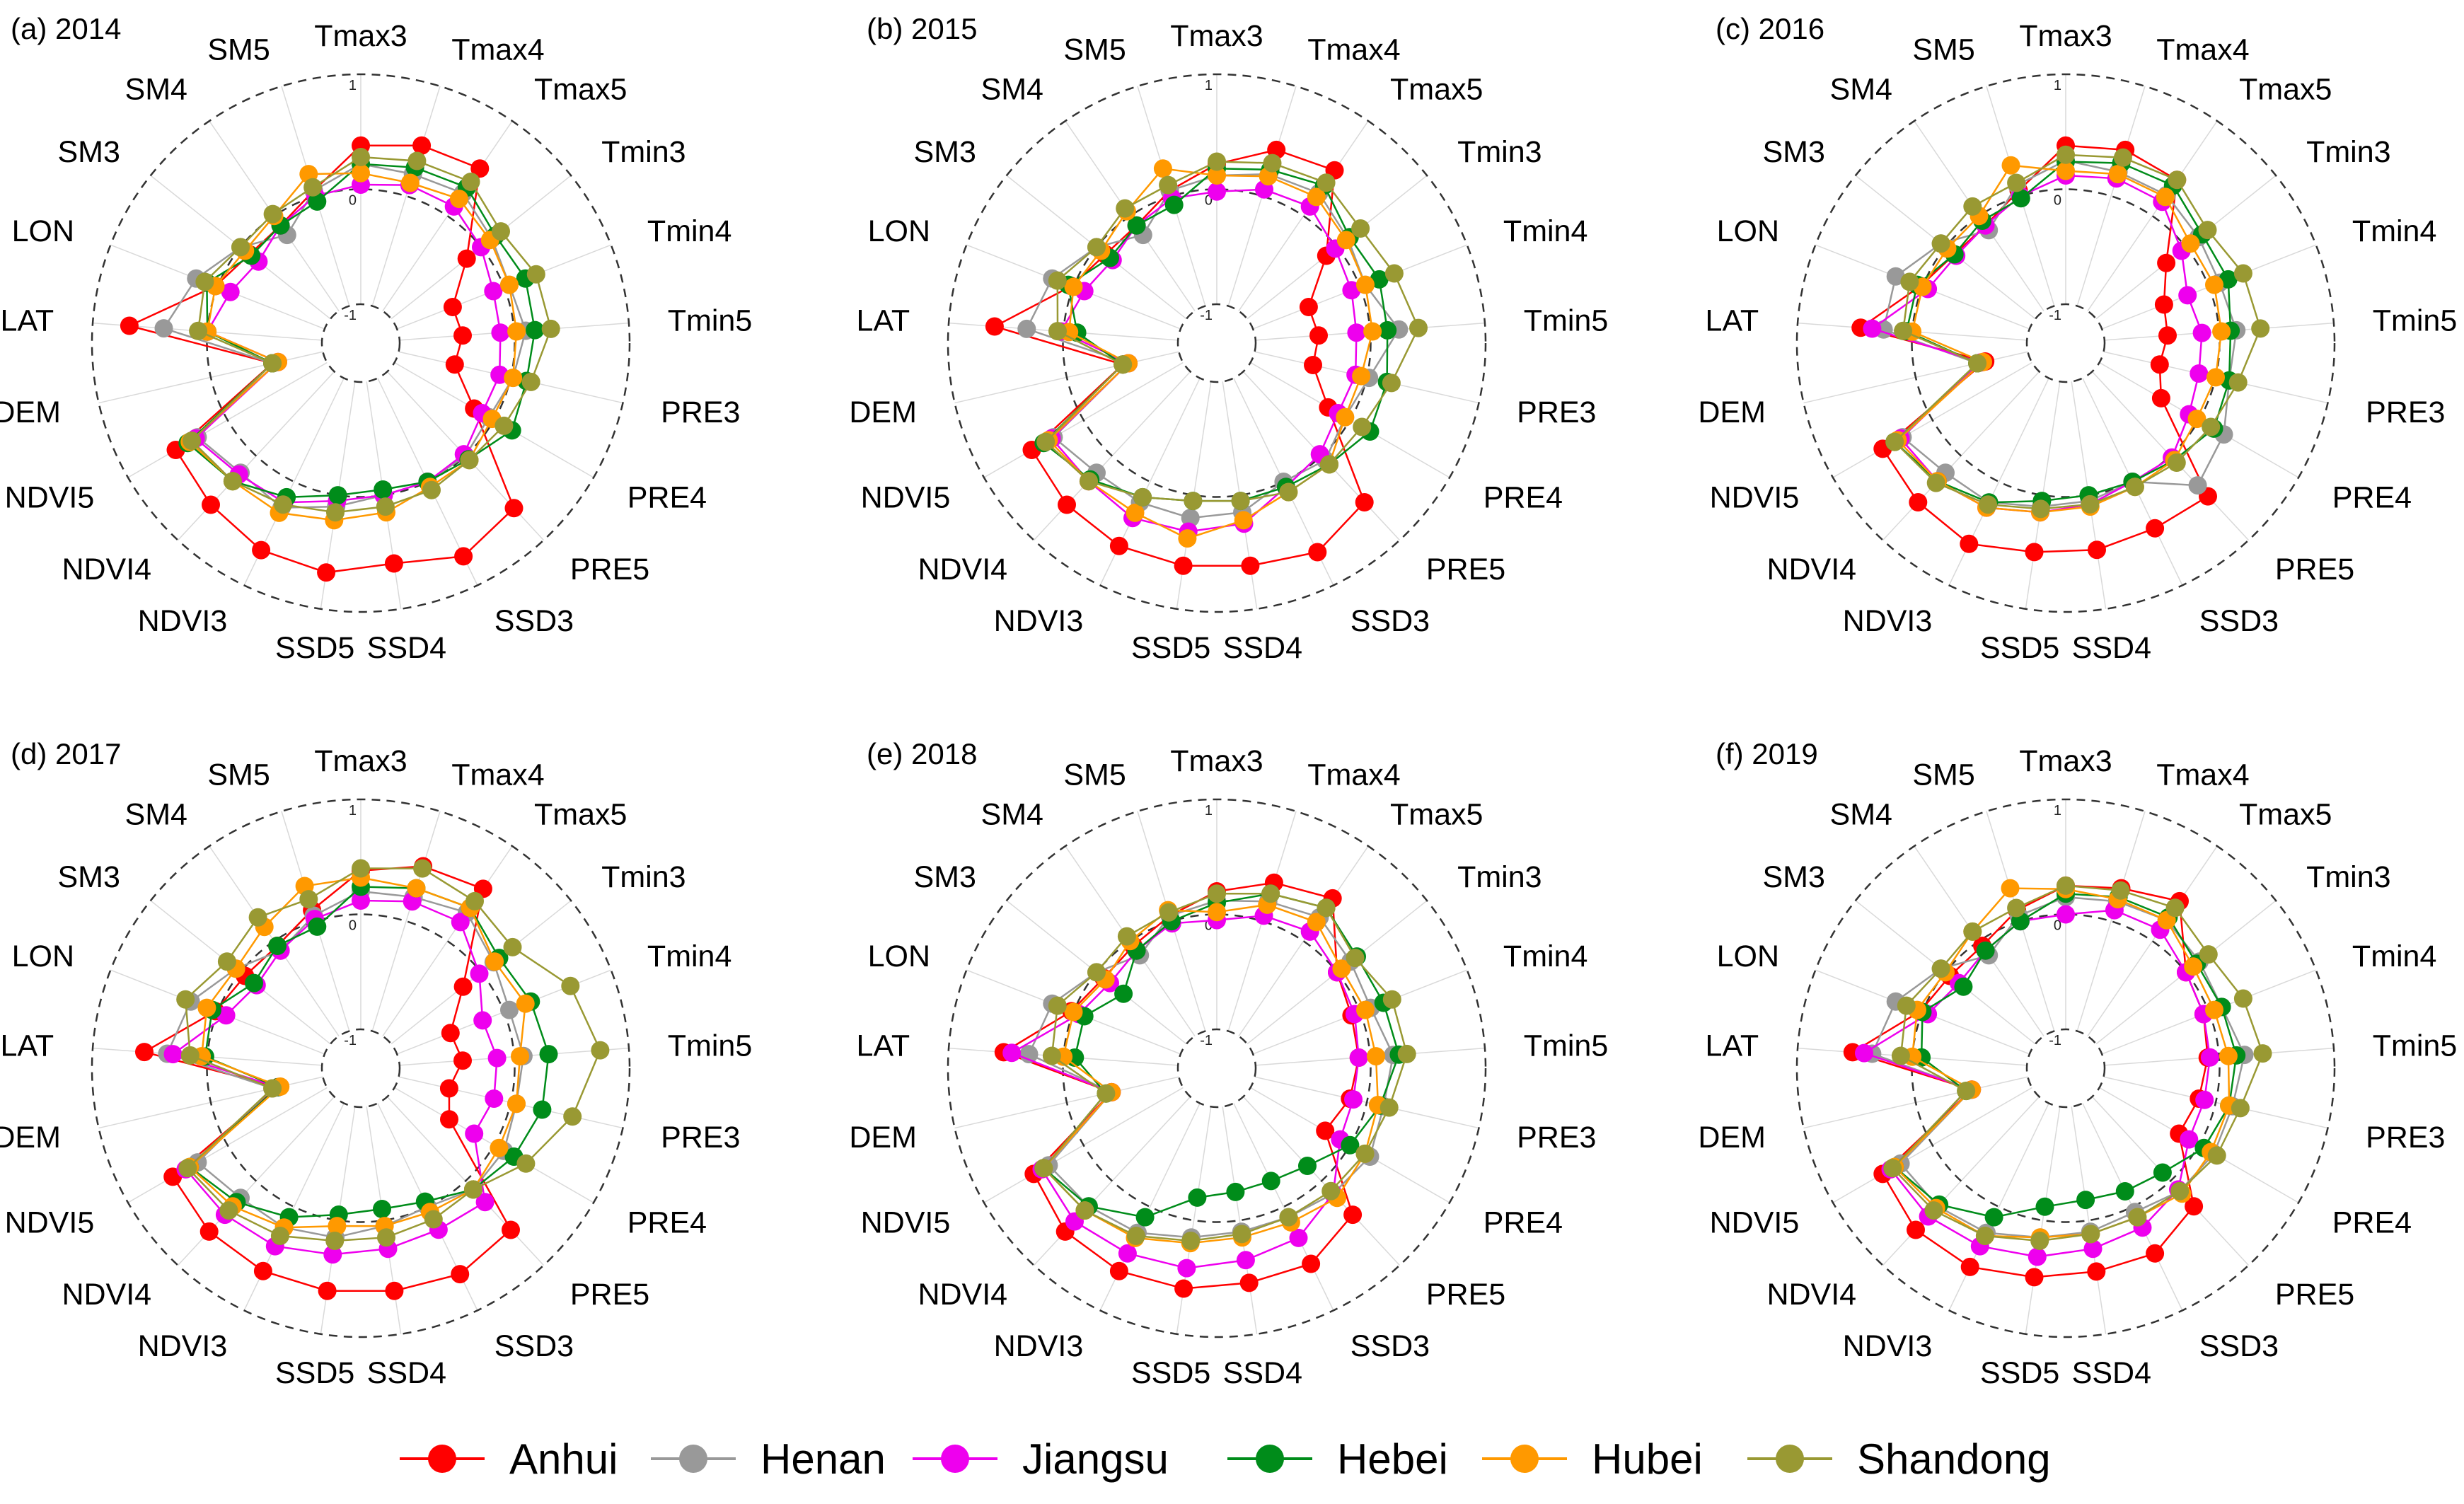 This screenshot has height=1504, width=2464. What do you see at coordinates (1243, 520) in the screenshot?
I see `data-point-hubei-ssd4` at bounding box center [1243, 520].